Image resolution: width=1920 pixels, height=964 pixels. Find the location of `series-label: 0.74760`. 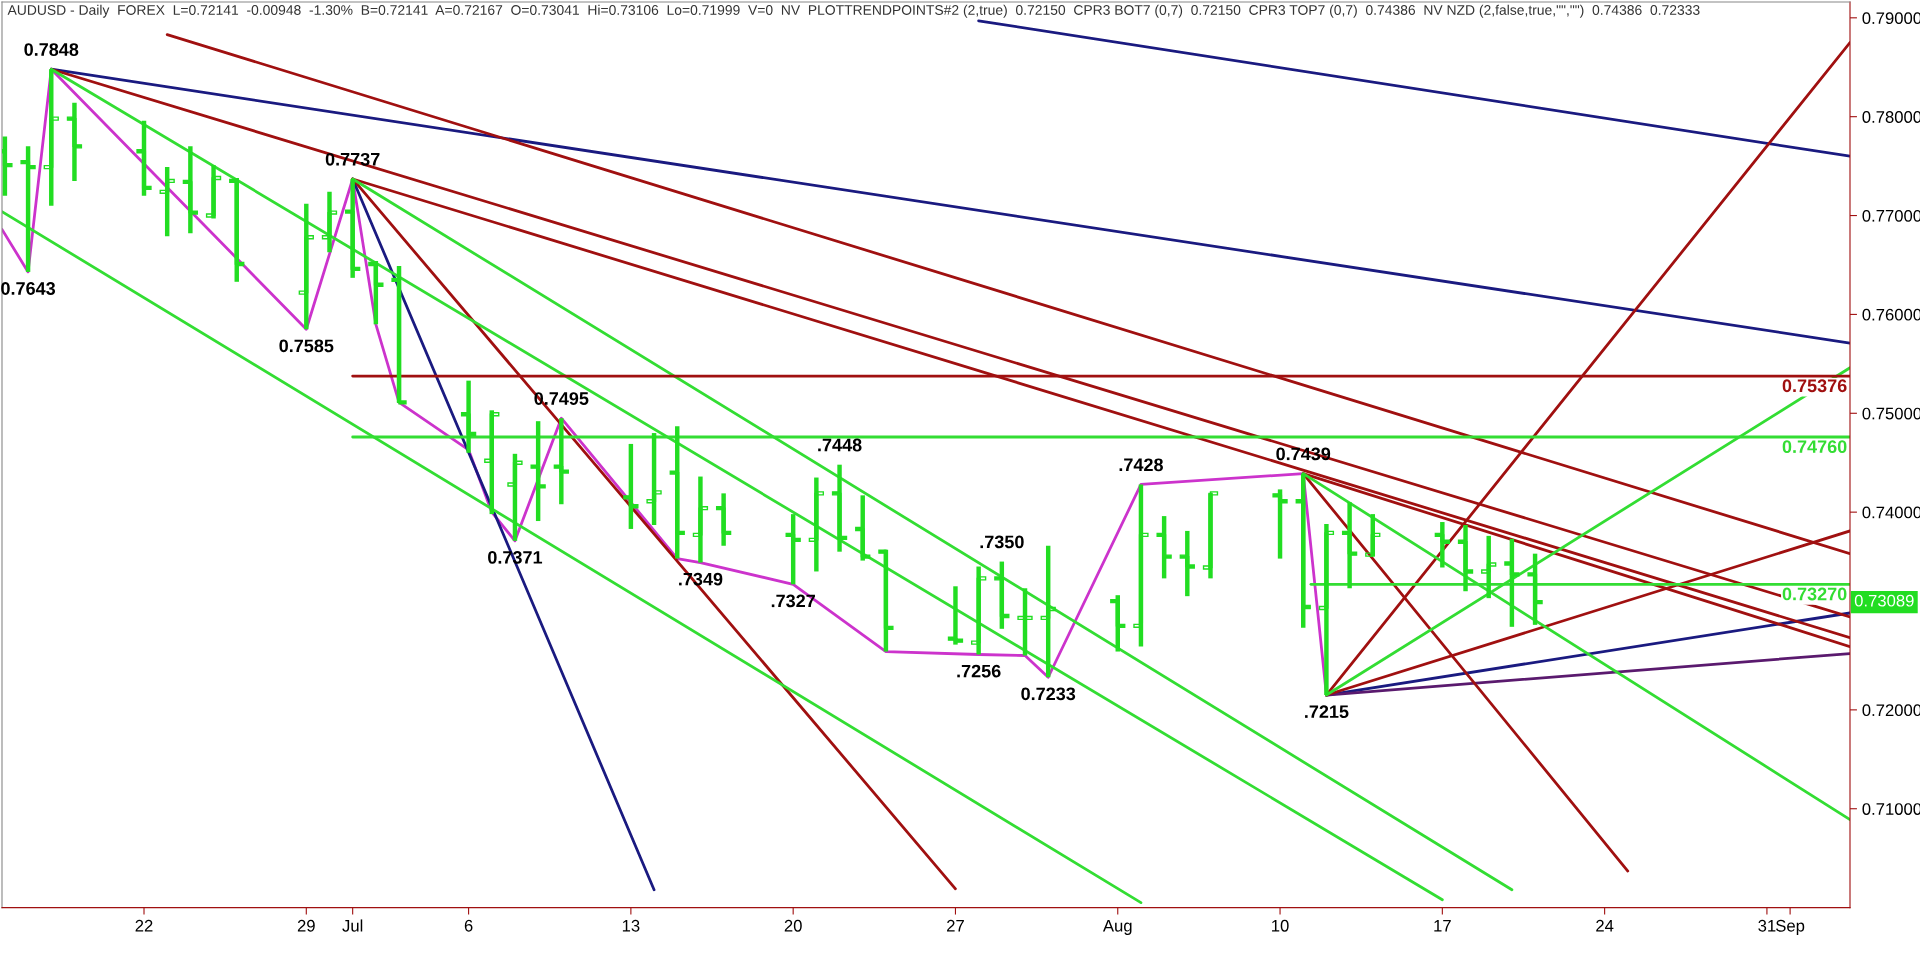

series-label: 0.74760 is located at coordinates (1814, 447).